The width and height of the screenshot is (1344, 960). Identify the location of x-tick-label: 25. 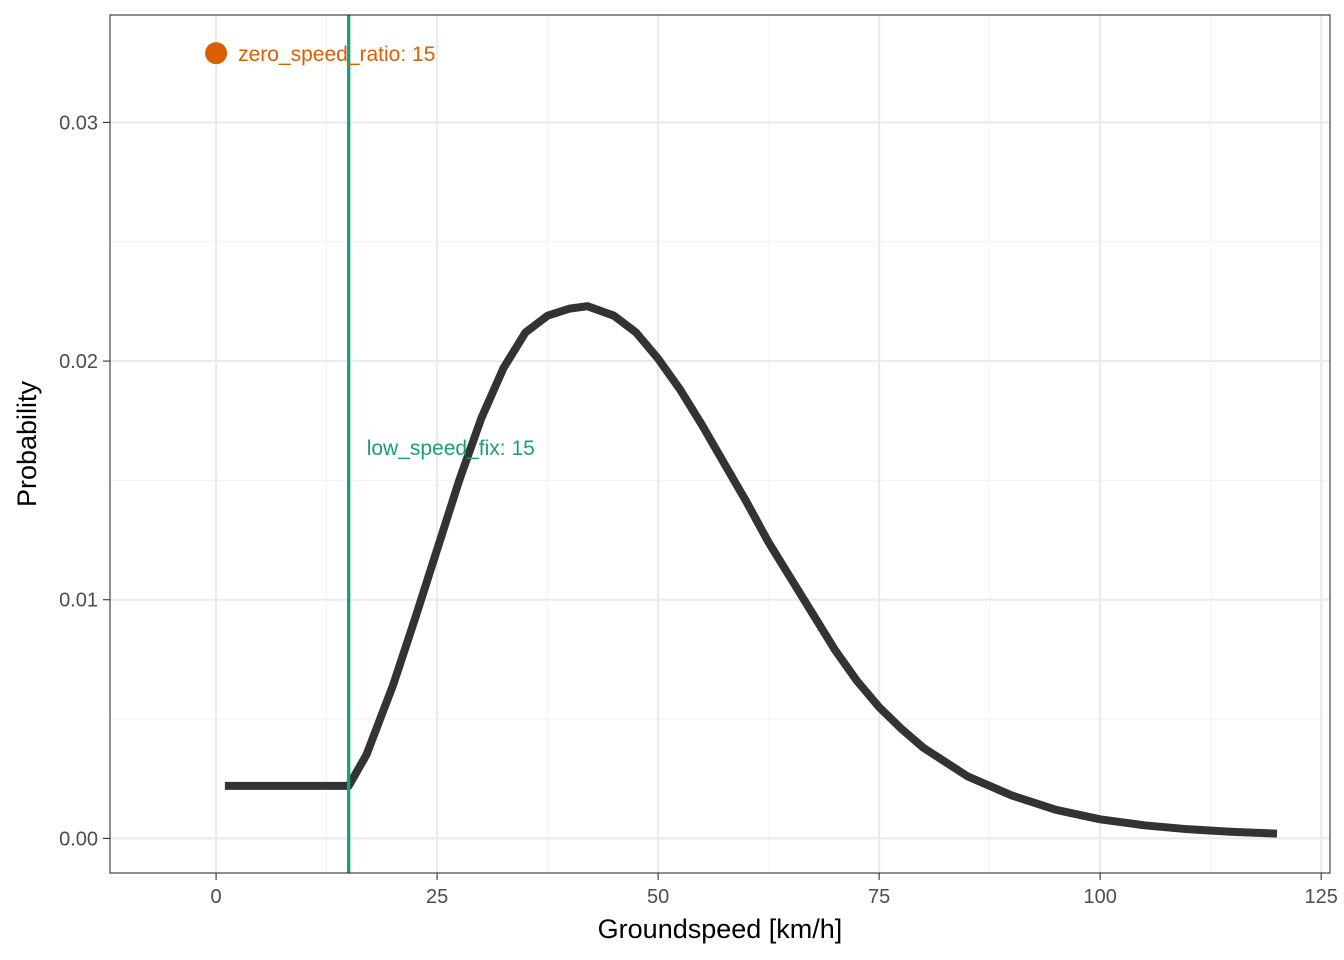
(437, 897).